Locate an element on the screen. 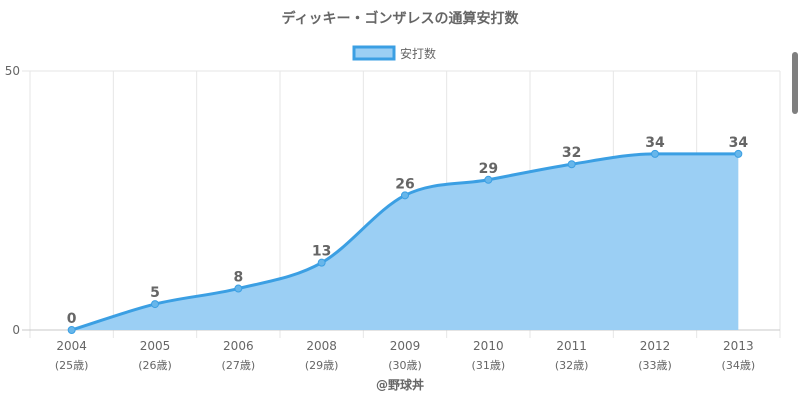  legend-swatch is located at coordinates (374, 53).